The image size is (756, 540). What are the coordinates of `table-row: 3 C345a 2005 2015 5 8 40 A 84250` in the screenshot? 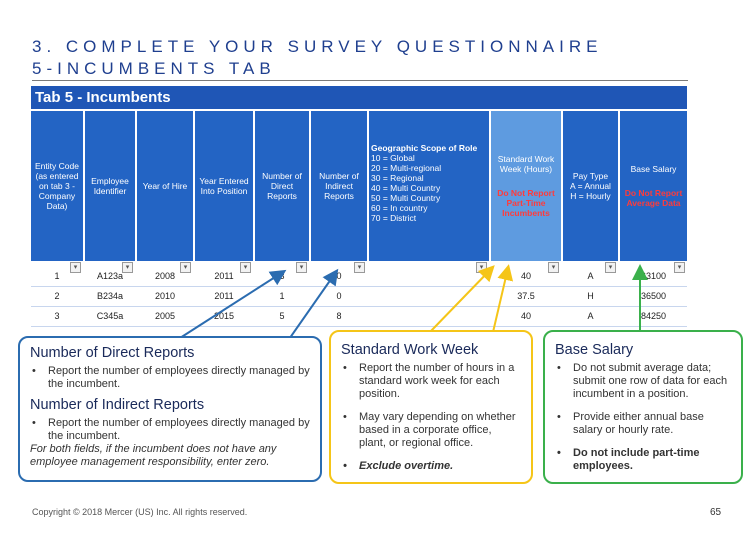 It's located at (359, 317).